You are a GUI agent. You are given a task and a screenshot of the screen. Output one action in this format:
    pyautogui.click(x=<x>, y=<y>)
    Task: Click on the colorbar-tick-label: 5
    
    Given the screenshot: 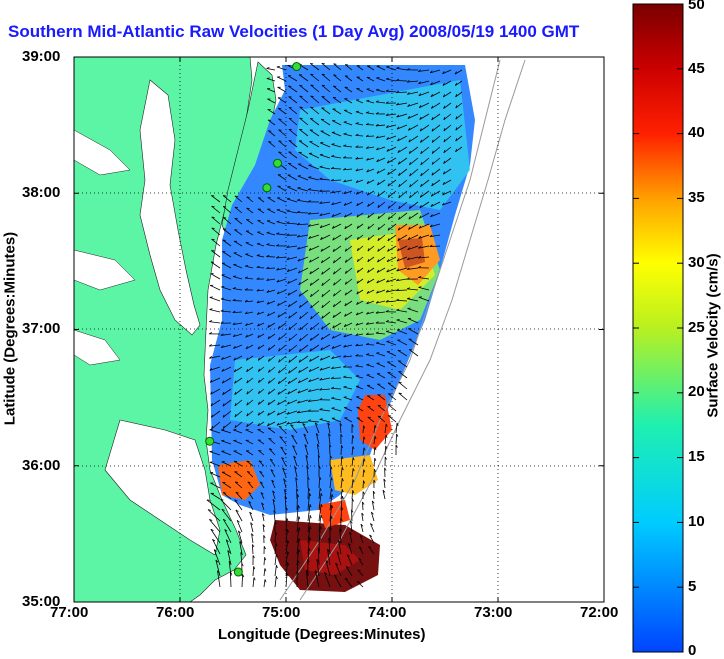 What is the action you would take?
    pyautogui.click(x=692, y=586)
    